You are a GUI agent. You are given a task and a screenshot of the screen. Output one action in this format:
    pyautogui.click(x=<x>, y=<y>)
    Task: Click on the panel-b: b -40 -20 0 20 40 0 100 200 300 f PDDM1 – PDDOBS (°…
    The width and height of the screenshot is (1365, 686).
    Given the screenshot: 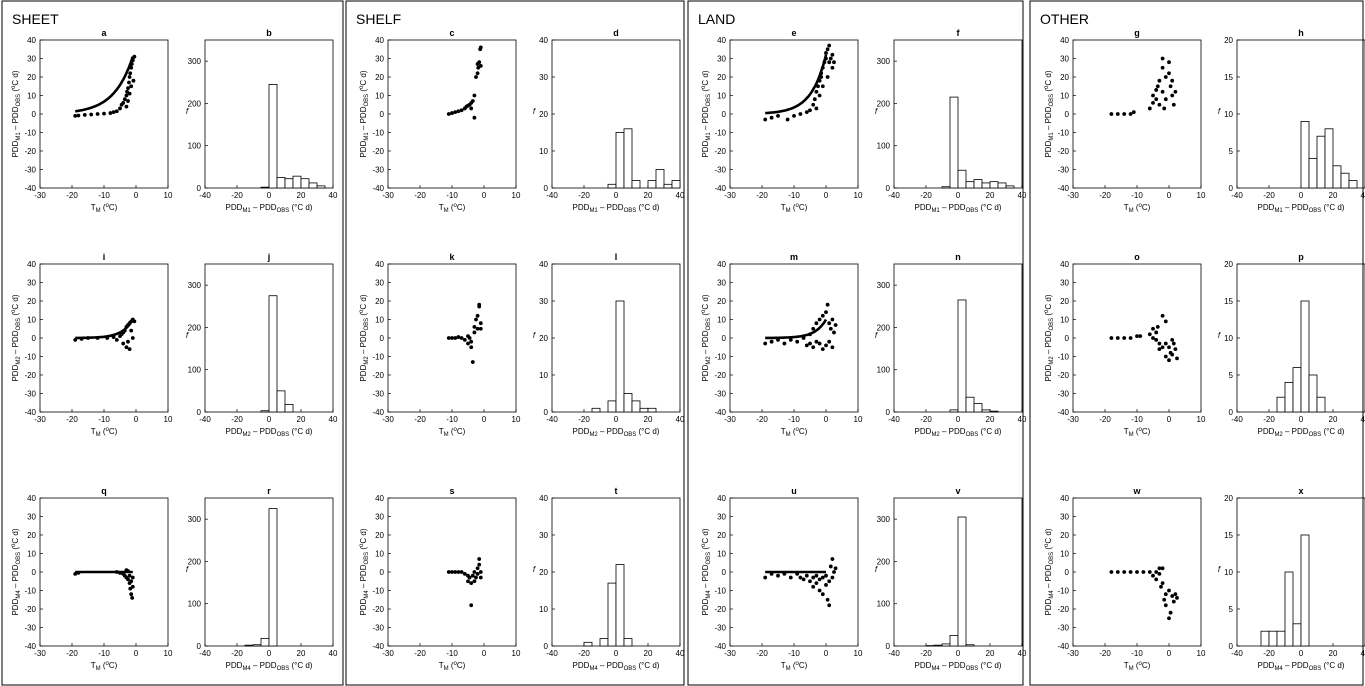 What is the action you would take?
    pyautogui.click(x=262, y=121)
    